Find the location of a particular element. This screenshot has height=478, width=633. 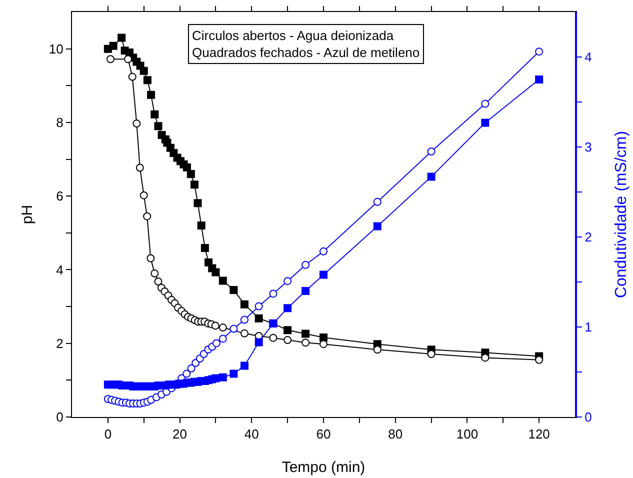

x-tick-label: 60 is located at coordinates (323, 434).